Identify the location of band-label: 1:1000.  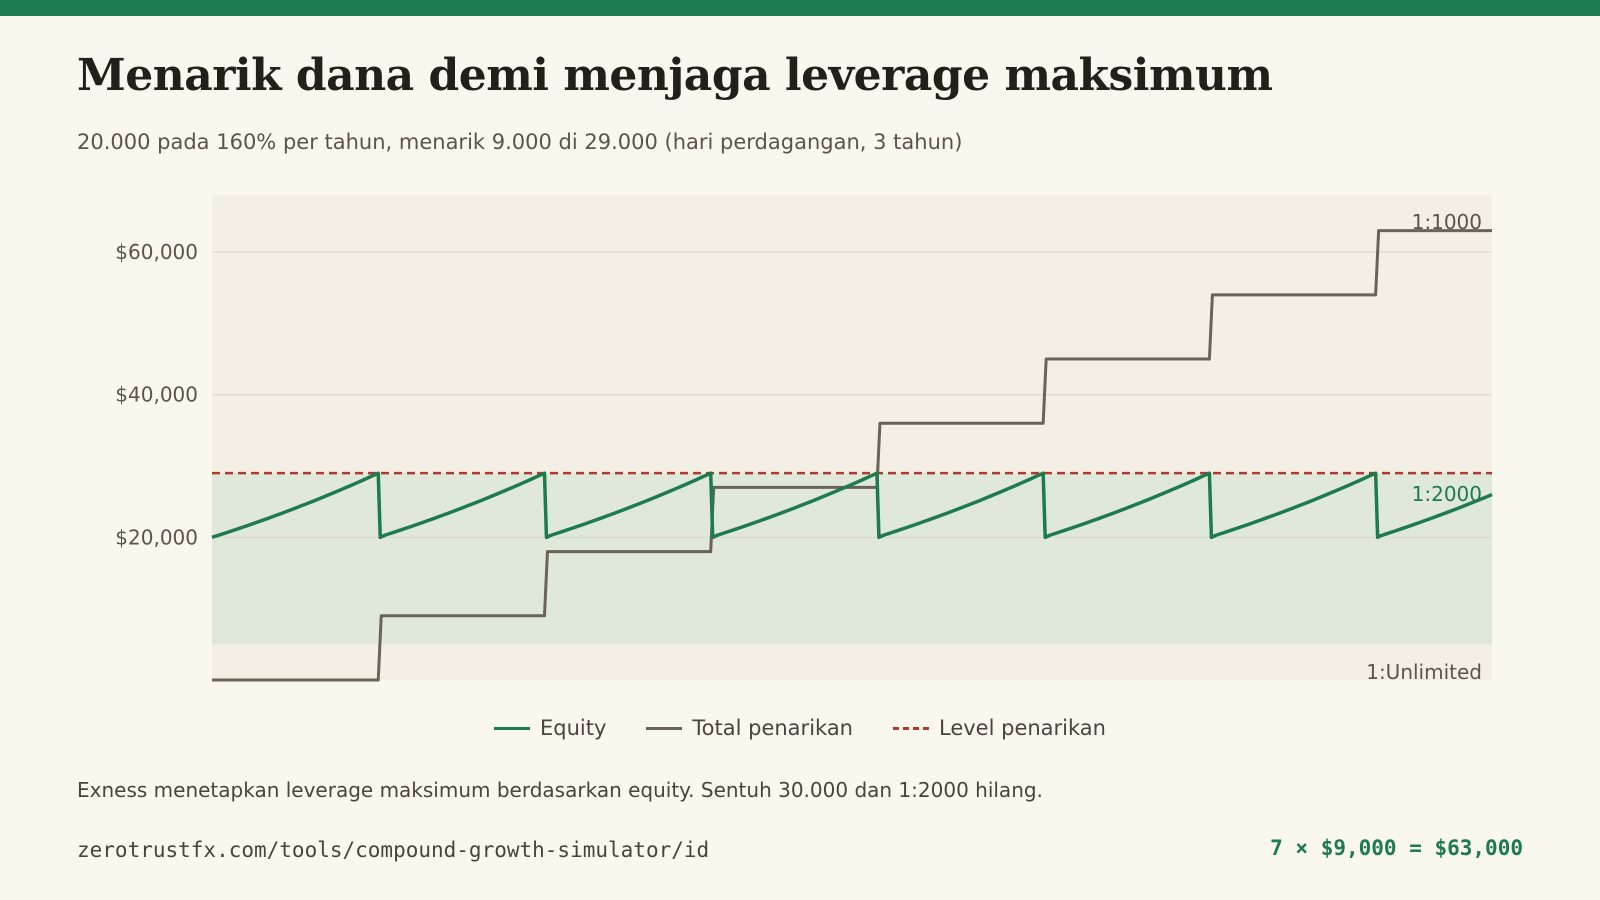
(1447, 222).